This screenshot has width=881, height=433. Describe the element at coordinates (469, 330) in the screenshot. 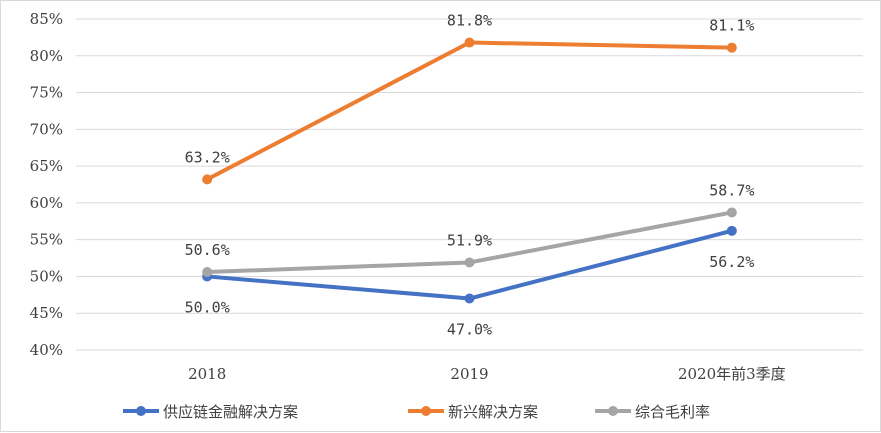

I see `data-label: 47.0%` at that location.